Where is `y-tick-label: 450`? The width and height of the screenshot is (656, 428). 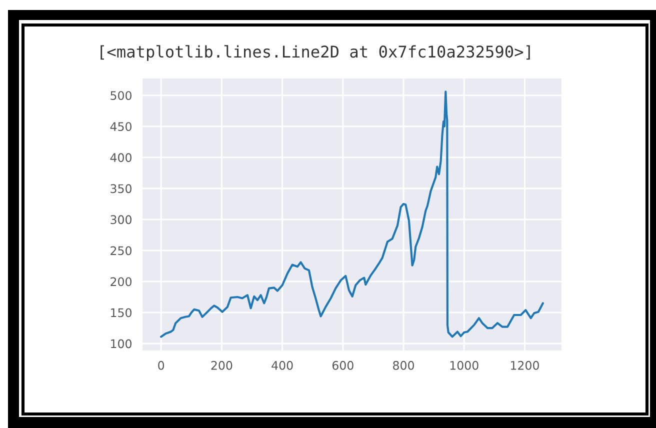
y-tick-label: 450 is located at coordinates (121, 127).